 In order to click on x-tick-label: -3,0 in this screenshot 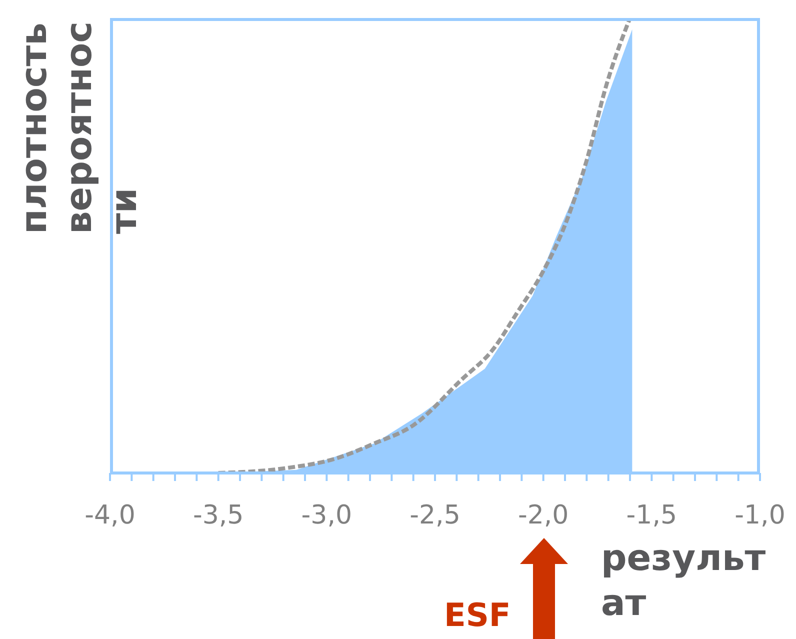, I will do `click(326, 515)`.